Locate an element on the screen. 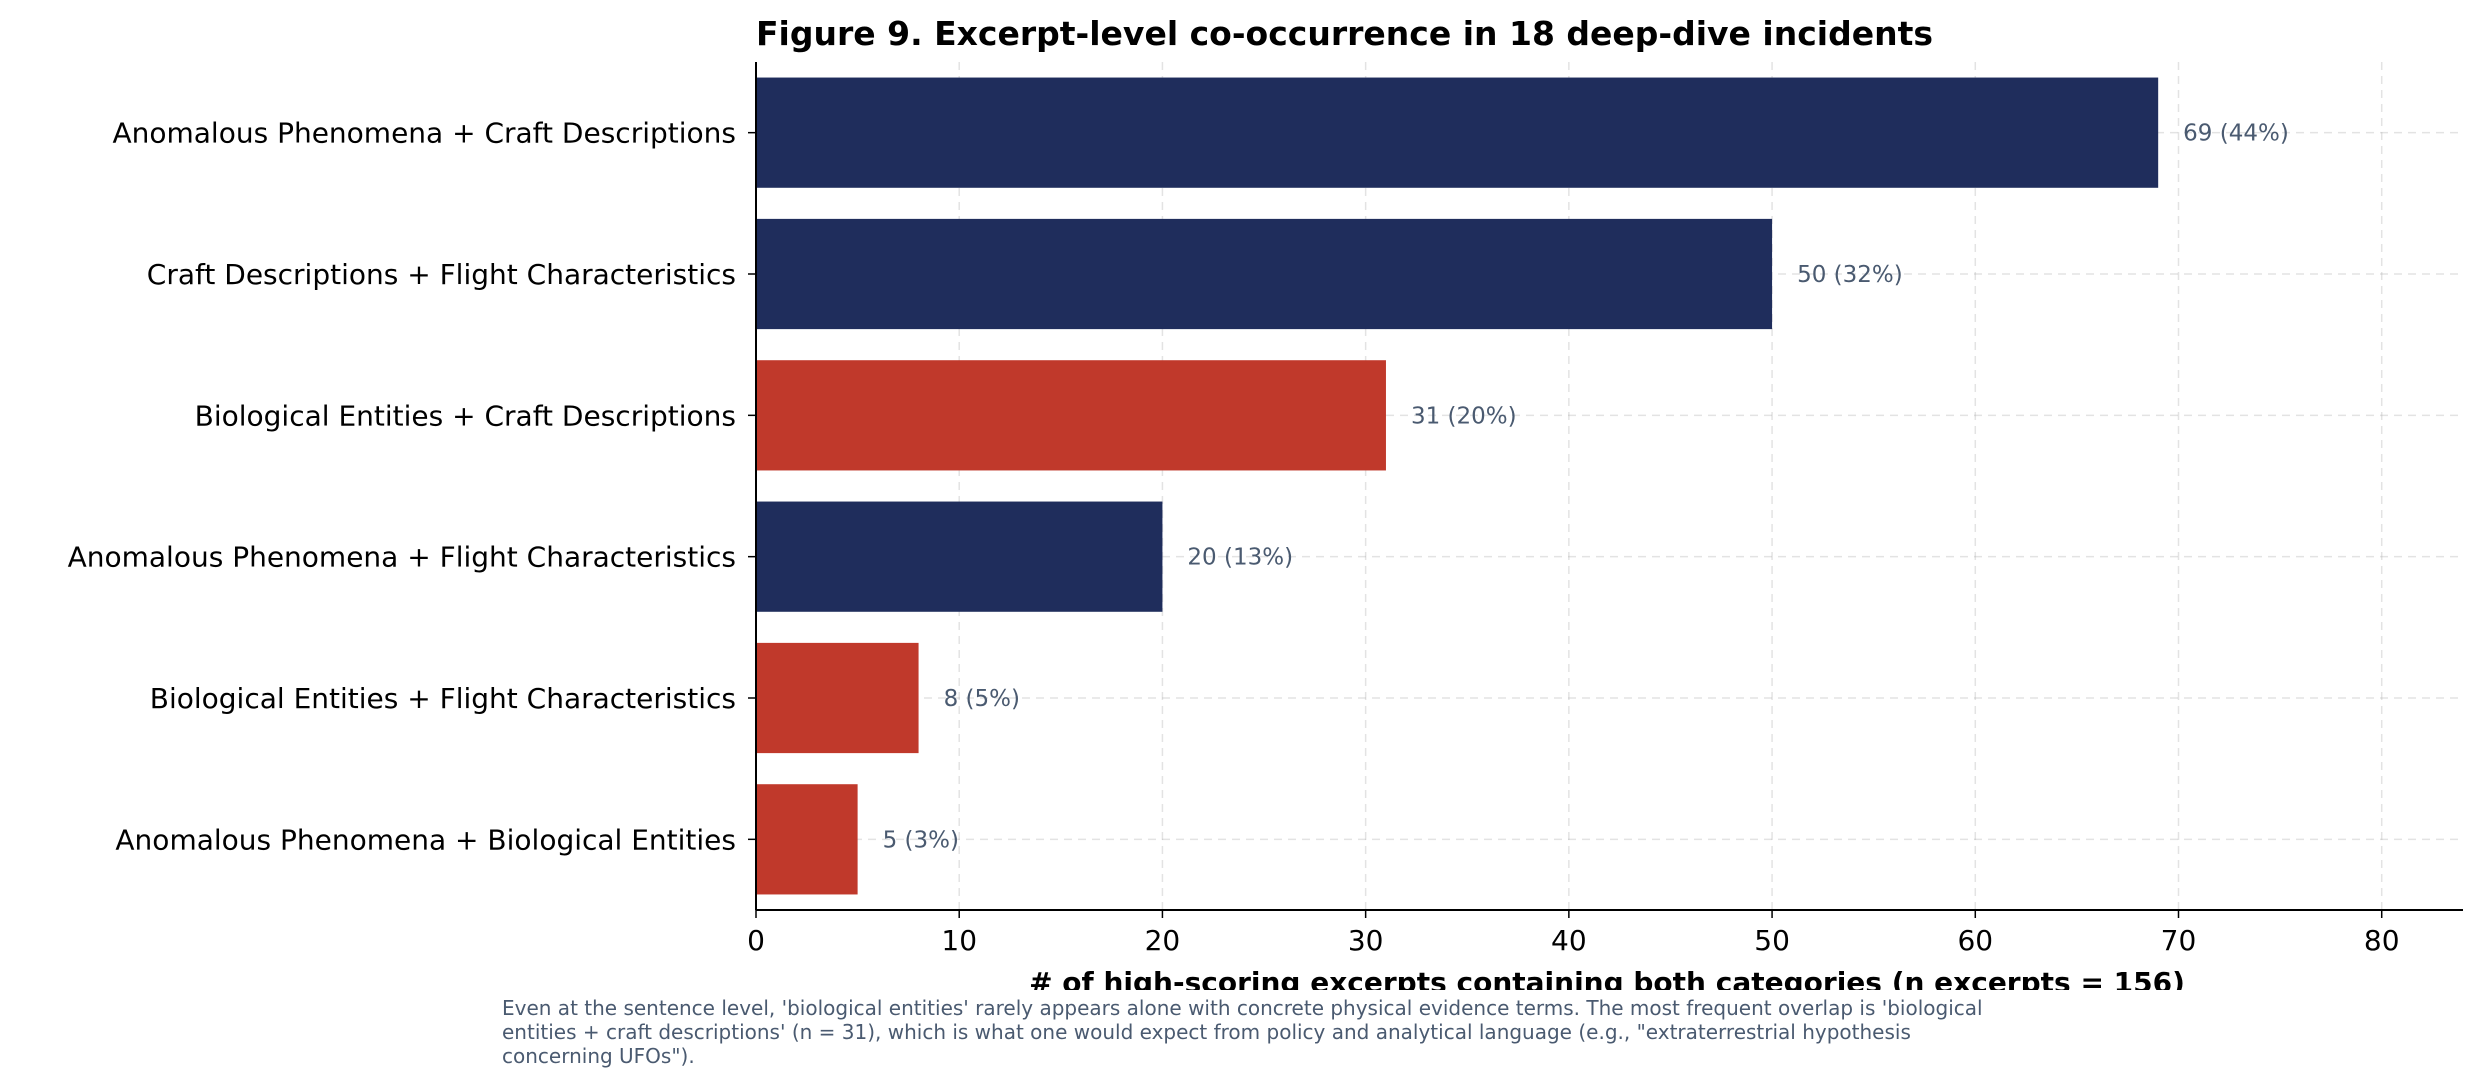  x-tick-label: 0 is located at coordinates (756, 940).